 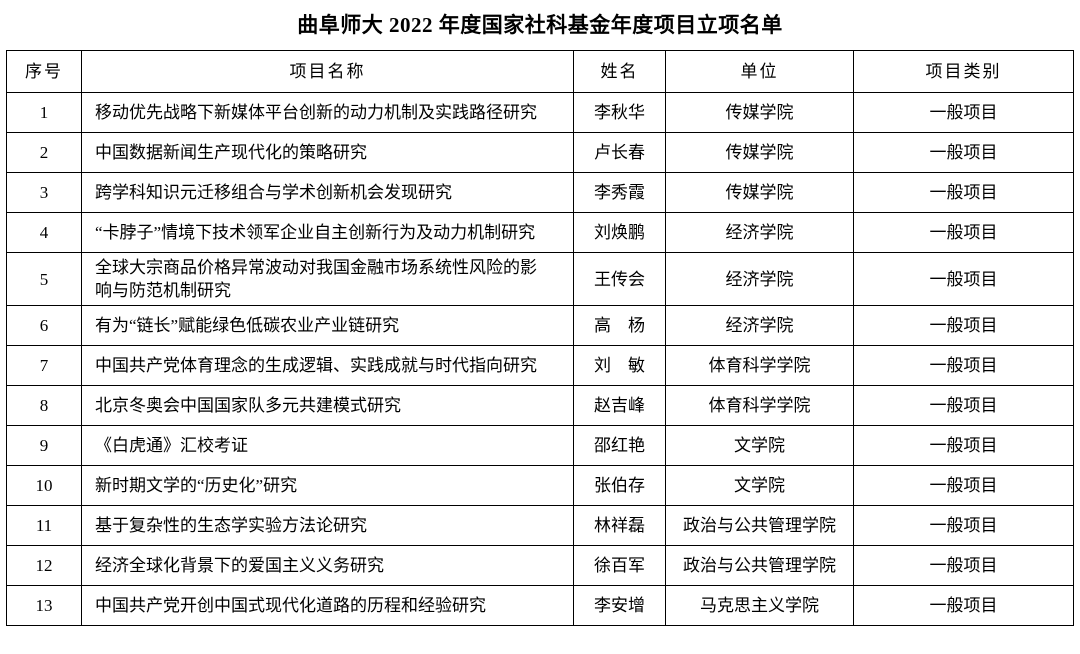 I want to click on table-row: 11 基于复杂性的生态学实验方法论研究 林祥磊 政治与公共管理学院 一般项目, so click(x=540, y=525).